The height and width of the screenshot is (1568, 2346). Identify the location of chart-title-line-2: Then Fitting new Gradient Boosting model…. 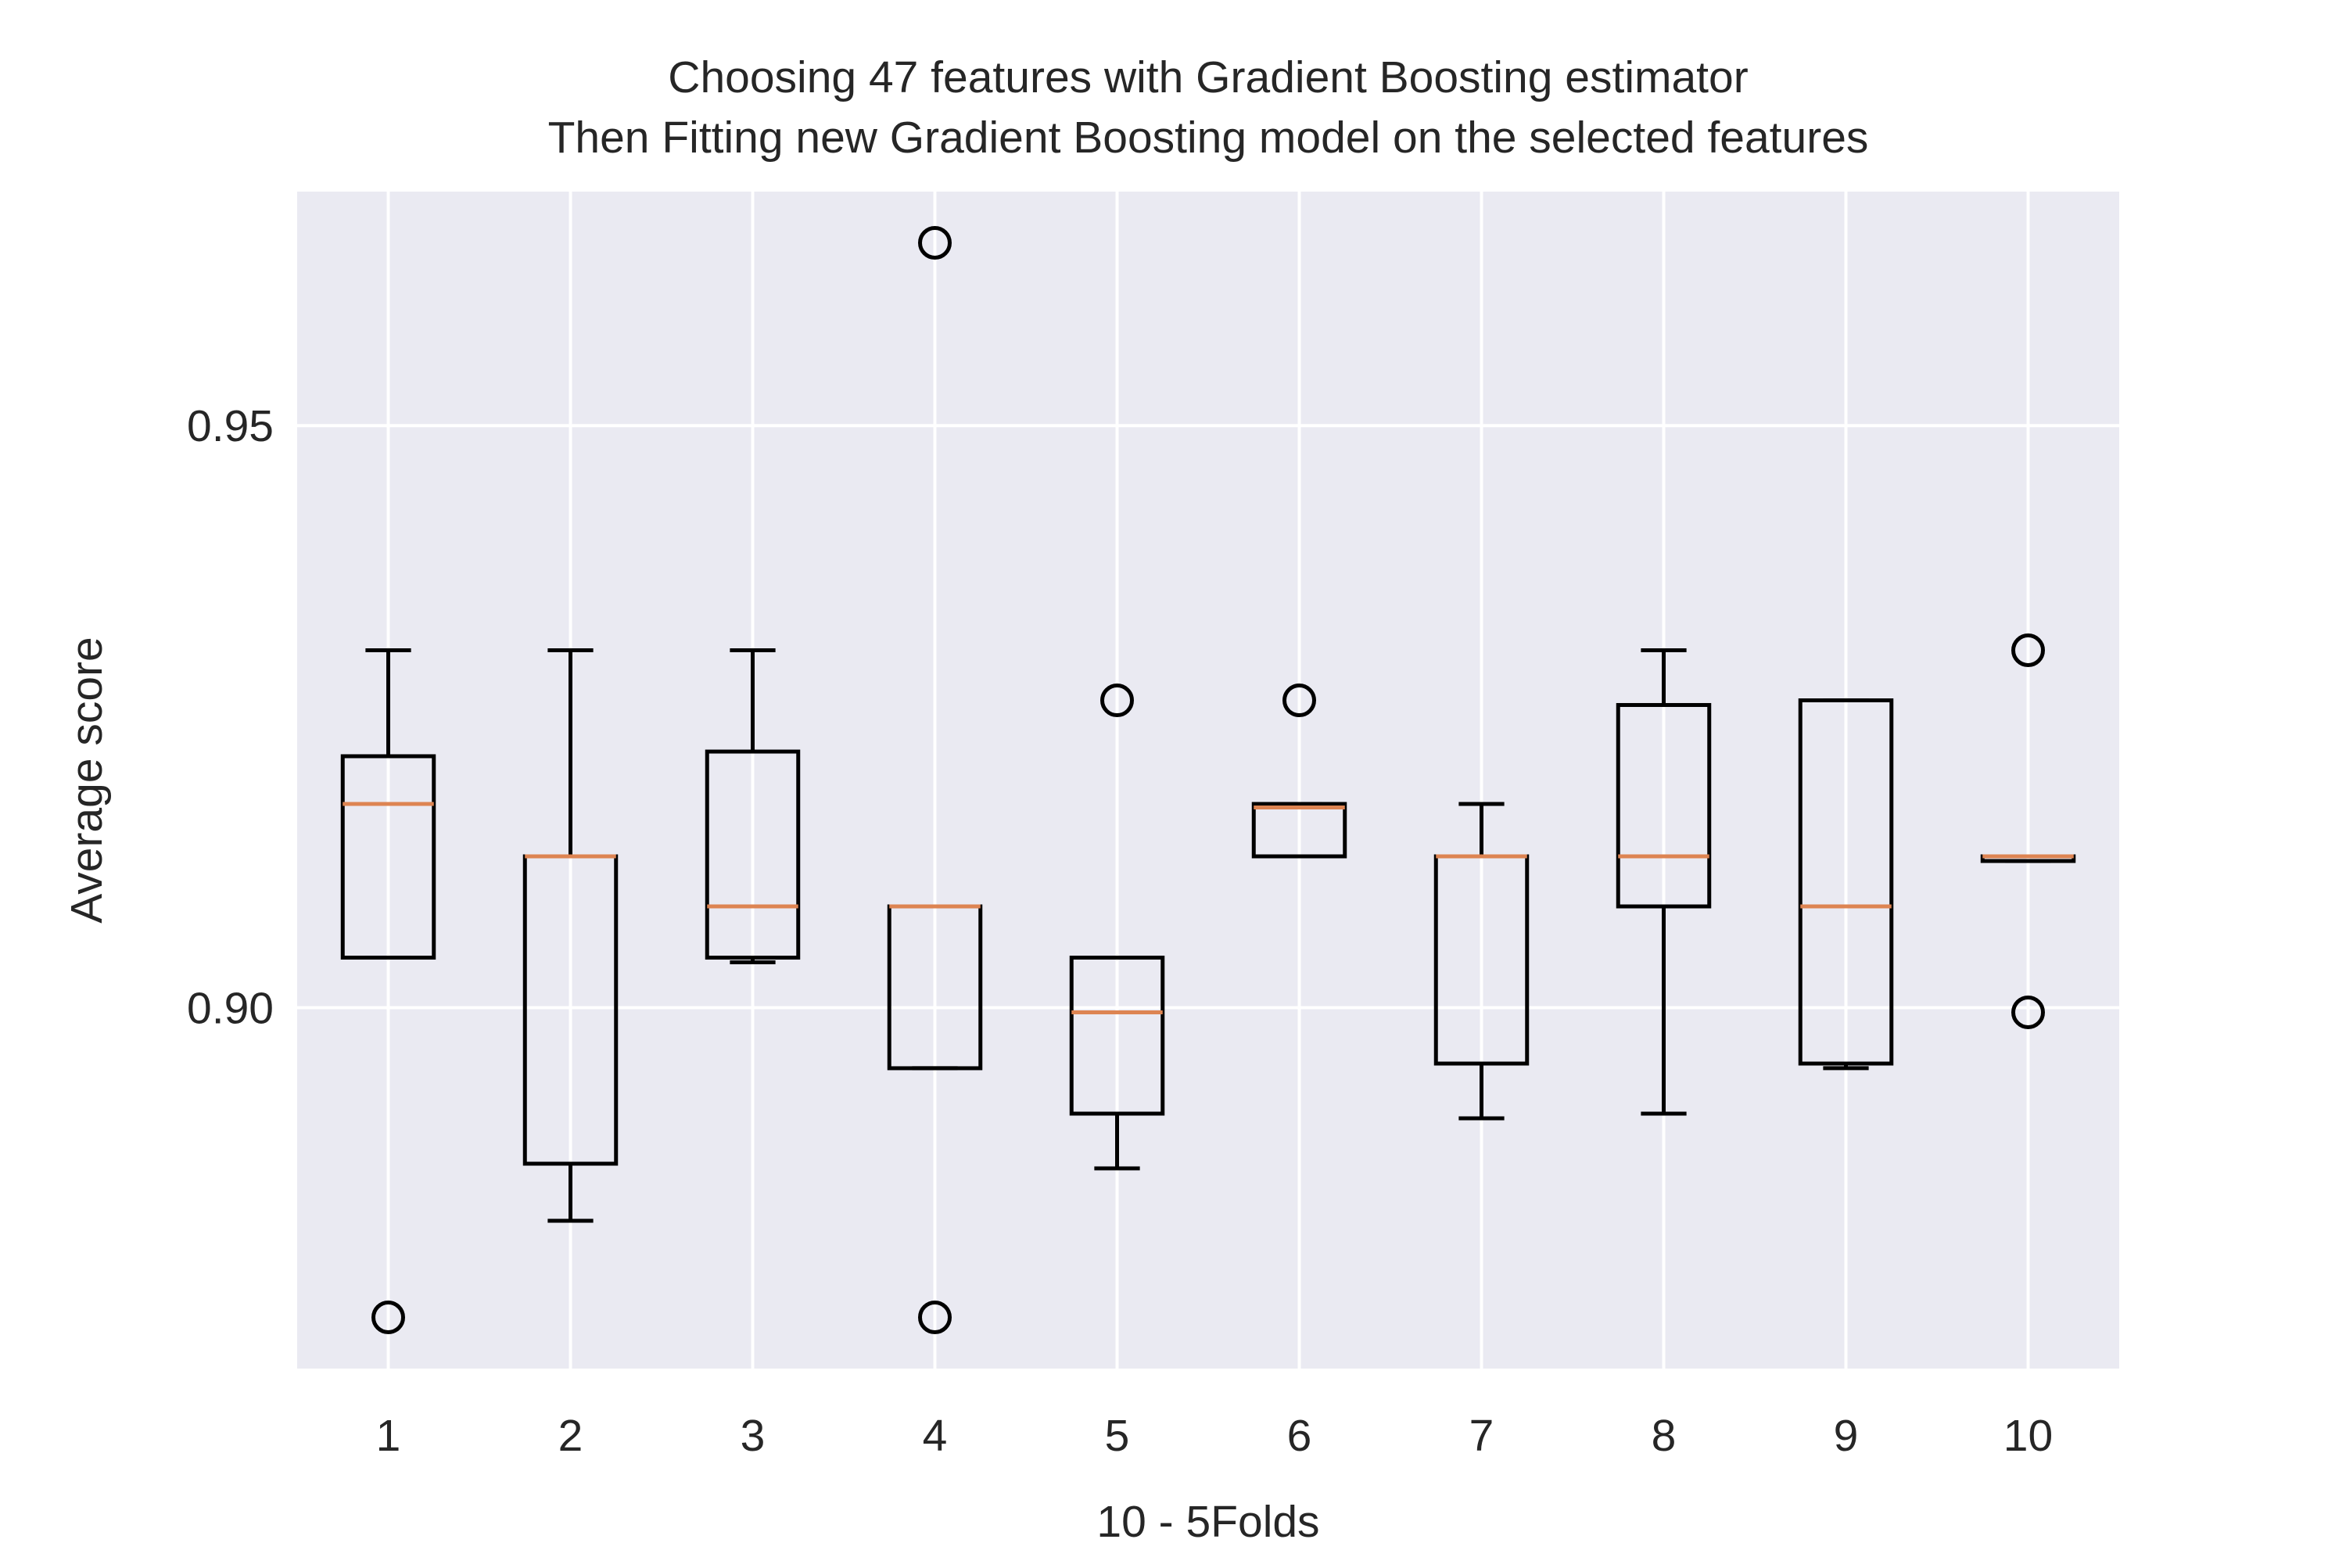
(1208, 138).